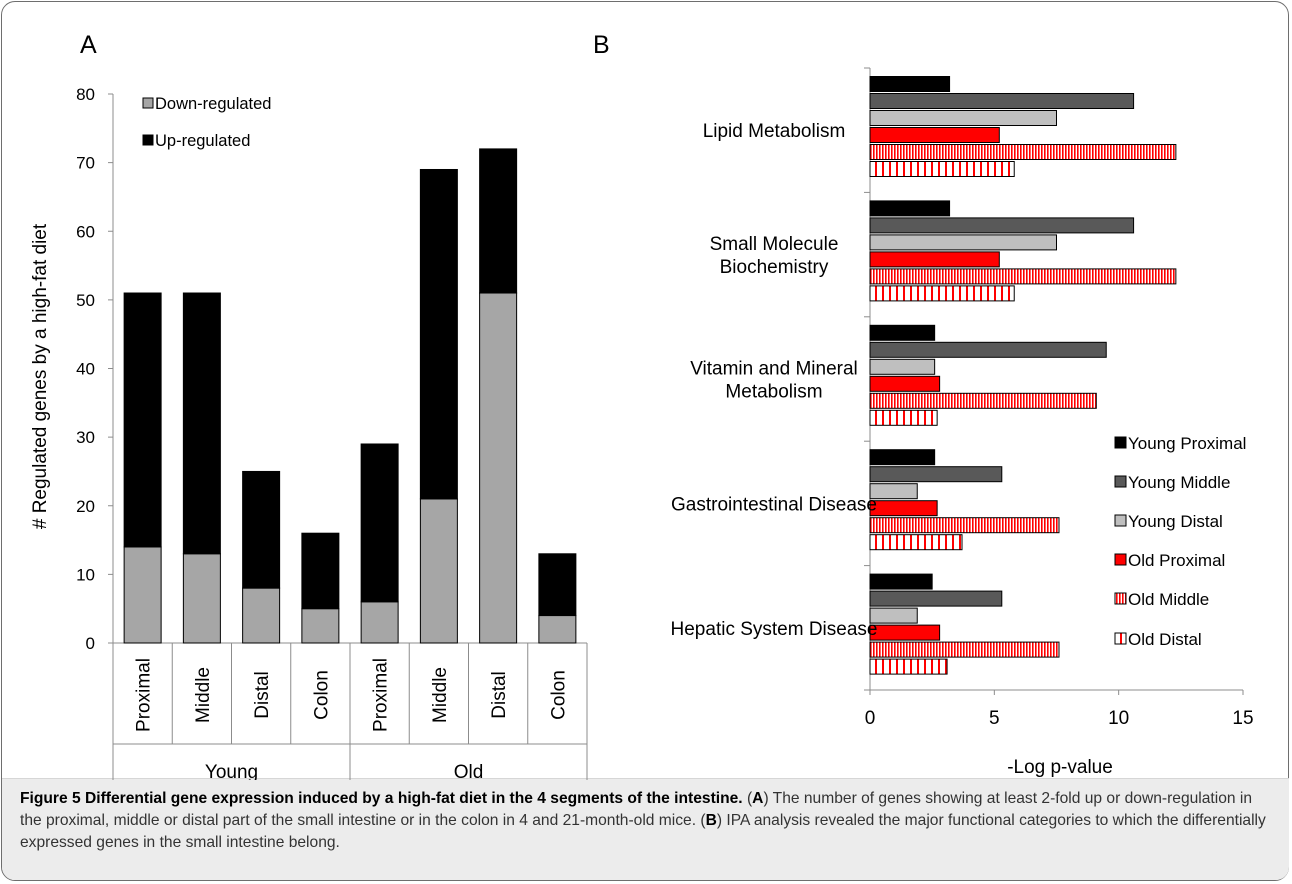 This screenshot has width=1292, height=884. I want to click on panel-b-label: B, so click(601, 45).